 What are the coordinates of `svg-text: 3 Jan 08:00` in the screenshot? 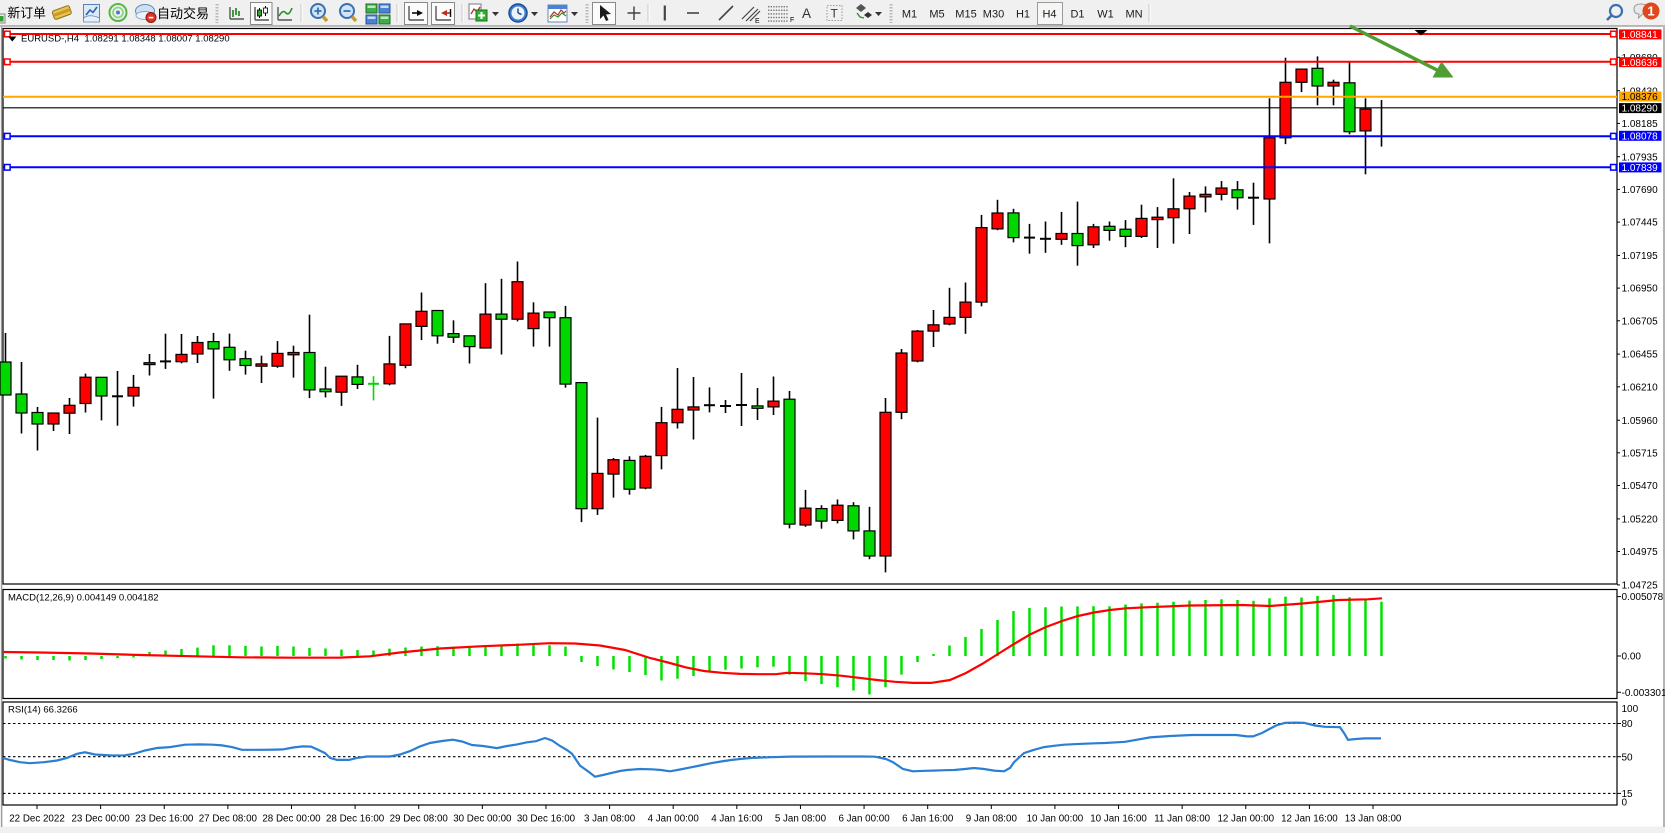 It's located at (610, 819).